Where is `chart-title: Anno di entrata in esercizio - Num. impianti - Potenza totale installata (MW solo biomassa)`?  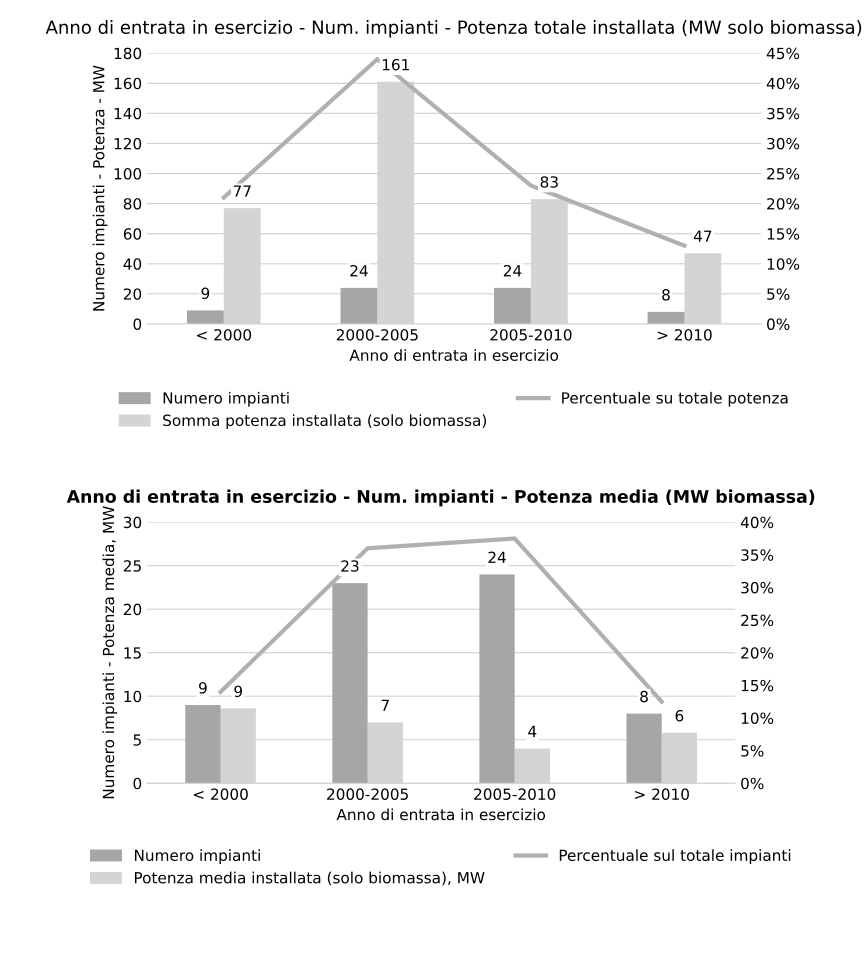
chart-title: Anno di entrata in esercizio - Num. impianti - Potenza totale installata (MW solo biomassa) is located at coordinates (454, 29).